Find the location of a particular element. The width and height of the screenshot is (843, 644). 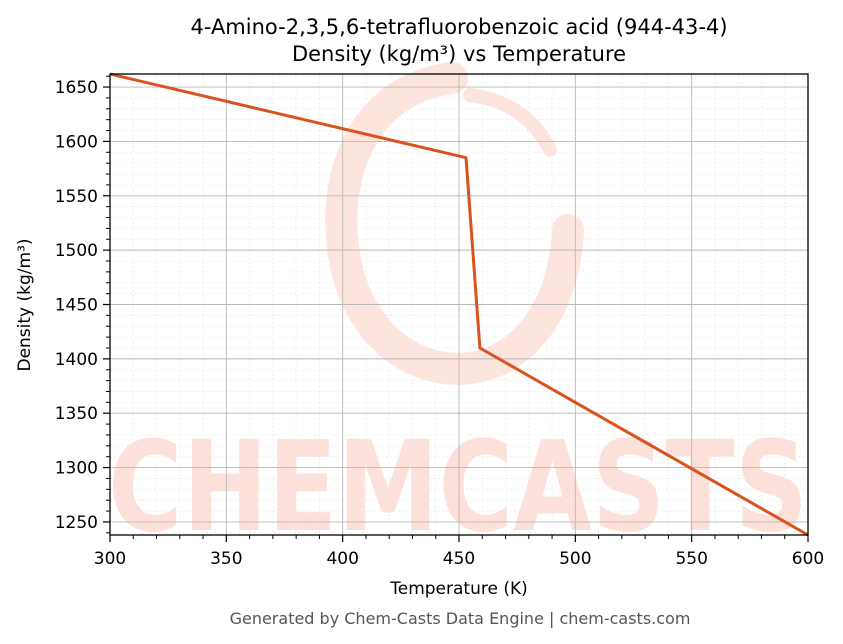

y-tick-label: 1500 is located at coordinates (76, 251).